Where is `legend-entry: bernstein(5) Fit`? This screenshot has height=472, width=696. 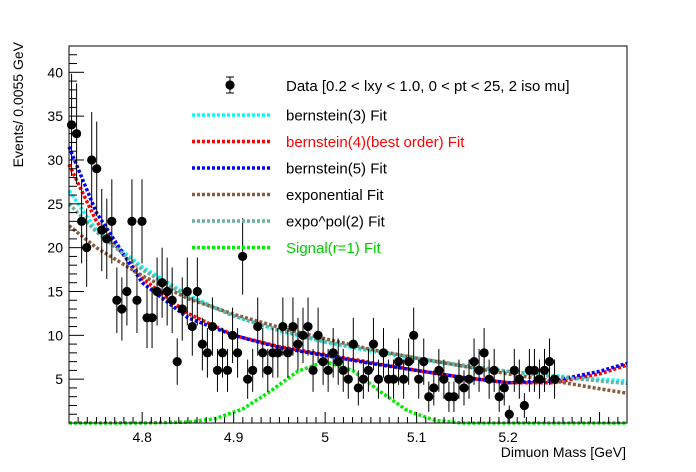 legend-entry: bernstein(5) Fit is located at coordinates (290, 169).